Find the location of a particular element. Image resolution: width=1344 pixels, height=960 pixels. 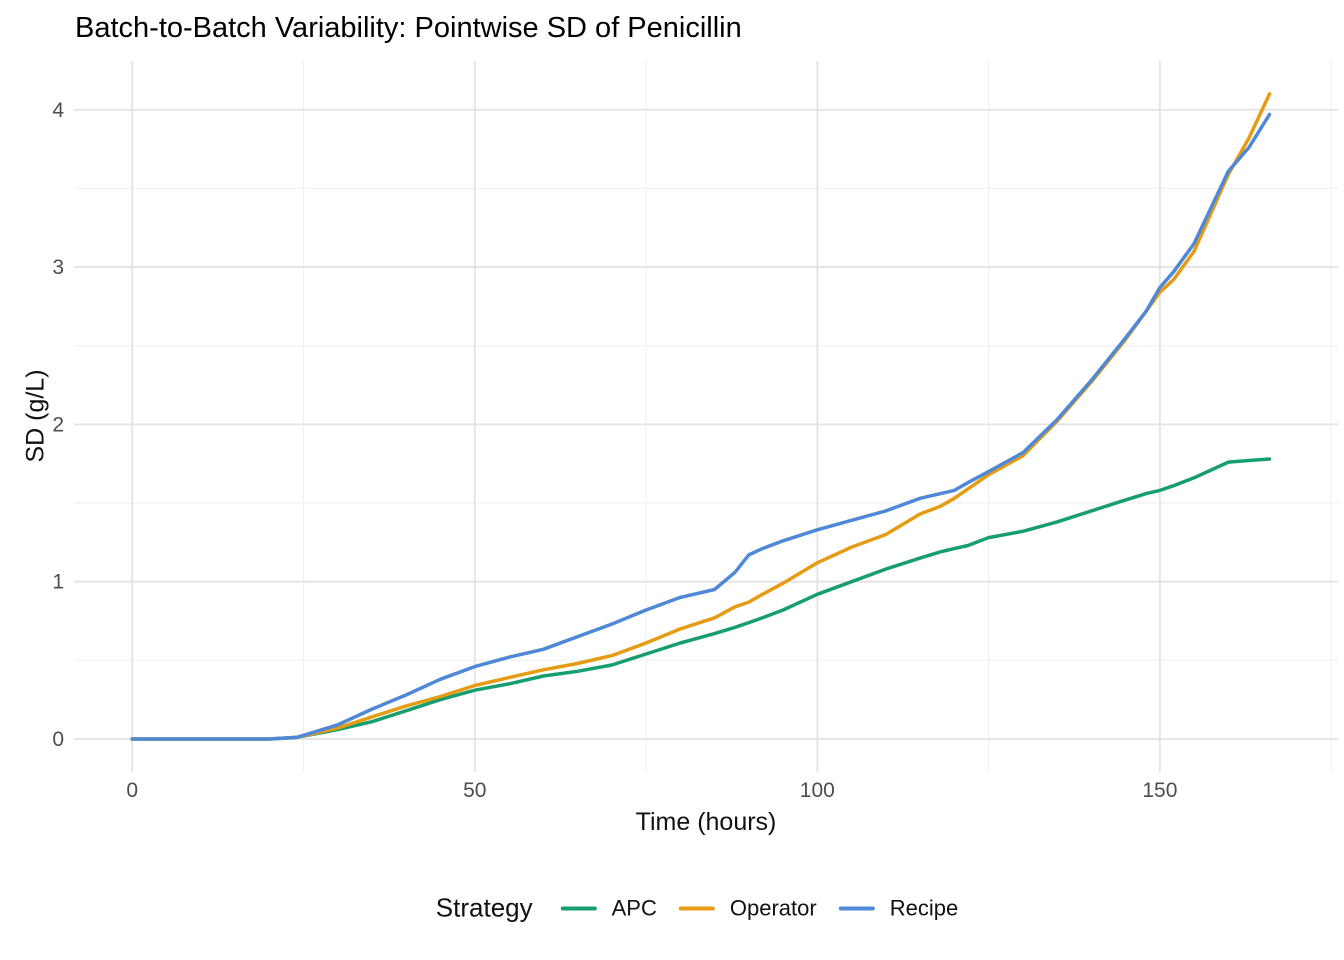

legend-item-recipe: Recipe is located at coordinates (898, 908).